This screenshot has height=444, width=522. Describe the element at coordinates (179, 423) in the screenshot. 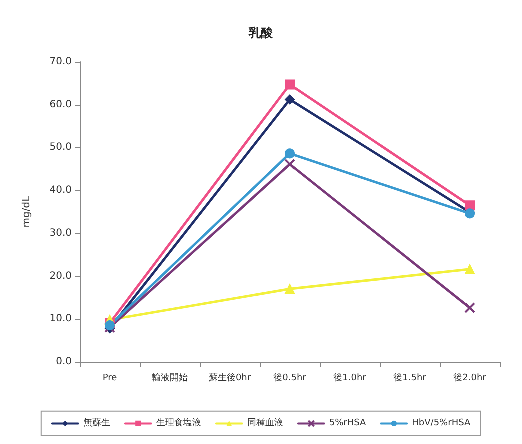

I see `legend-label: 生理食塩液` at that location.